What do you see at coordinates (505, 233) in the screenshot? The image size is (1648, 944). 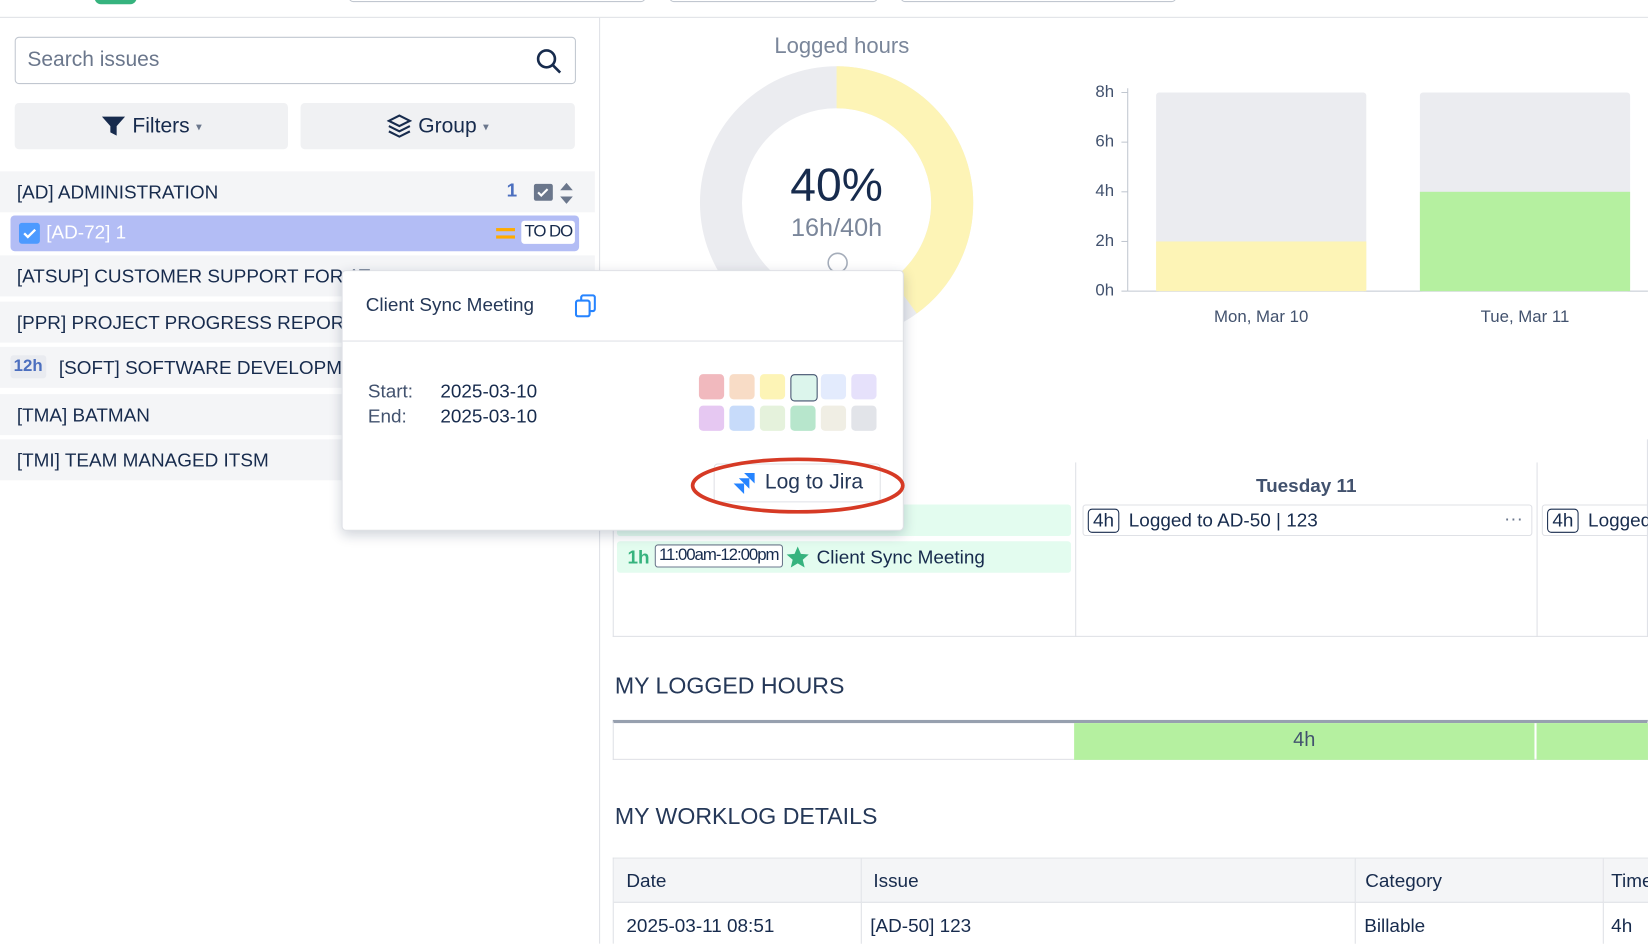 I see `priority-icon` at bounding box center [505, 233].